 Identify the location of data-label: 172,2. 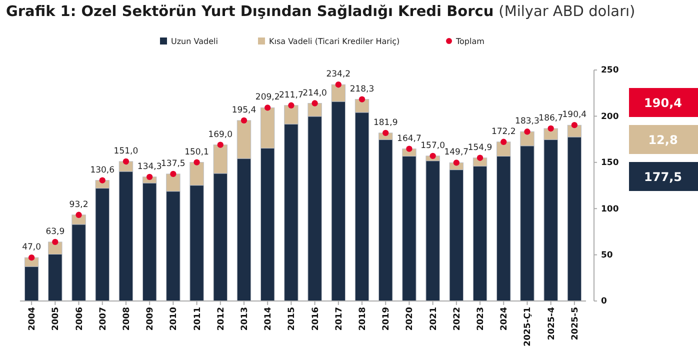
(503, 131).